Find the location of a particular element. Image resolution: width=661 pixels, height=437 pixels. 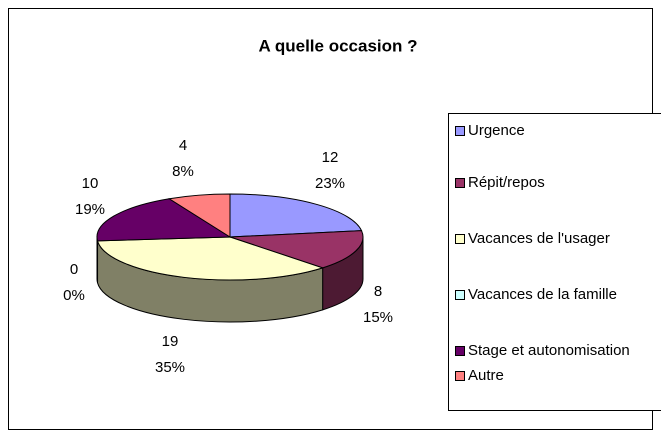

data-label-value: 4 is located at coordinates (183, 145).